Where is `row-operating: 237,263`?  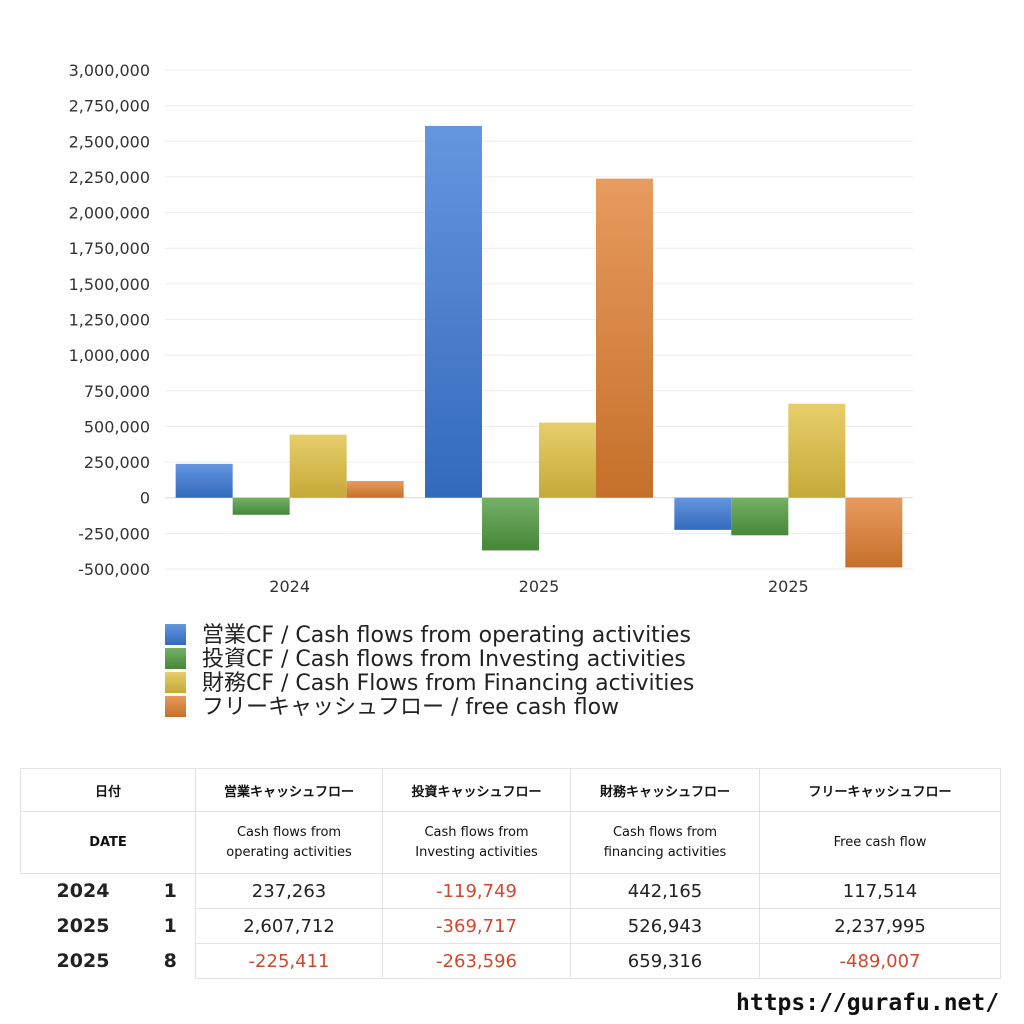
row-operating: 237,263 is located at coordinates (289, 891).